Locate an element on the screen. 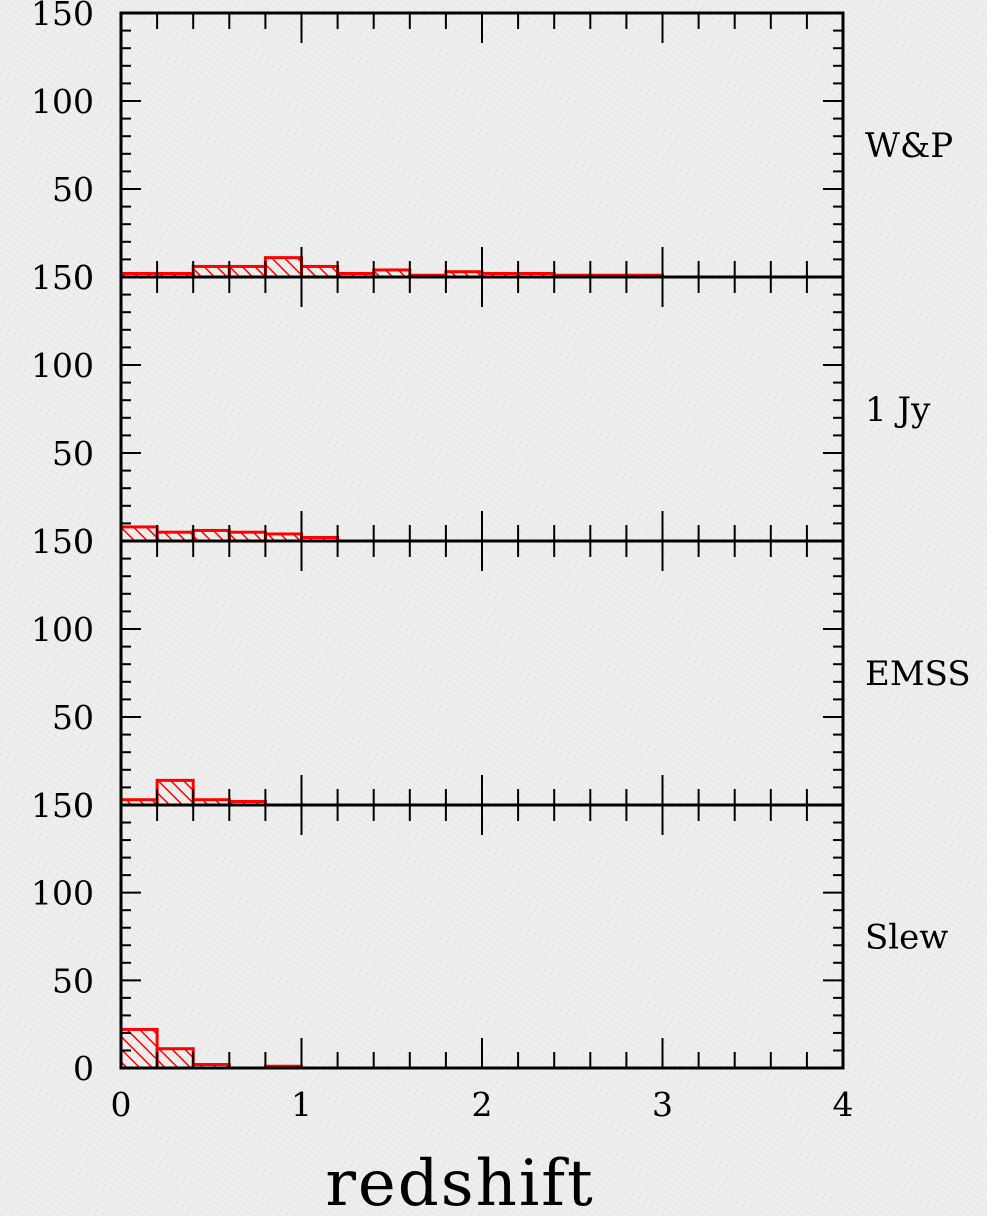 Image resolution: width=987 pixels, height=1216 pixels. panel-label-w-p: W&P is located at coordinates (909, 146).